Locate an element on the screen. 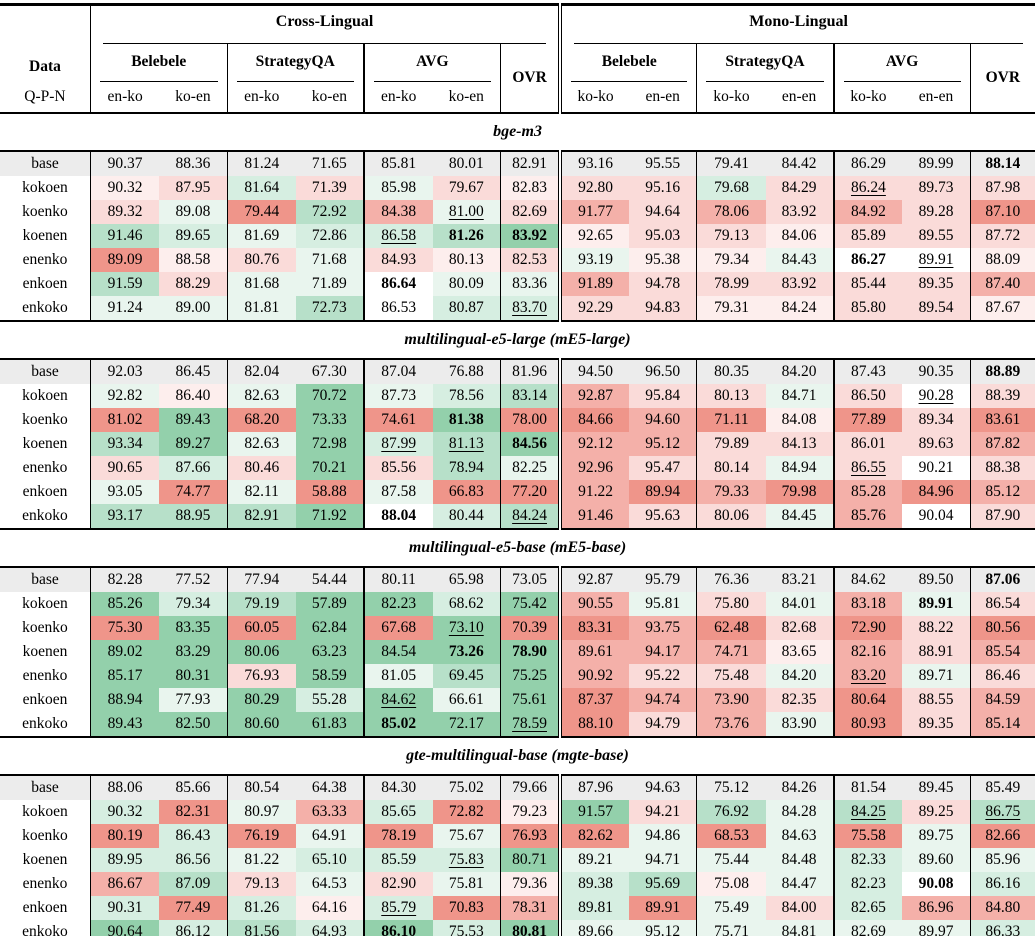  value-cell: 87.95 is located at coordinates (193, 188).